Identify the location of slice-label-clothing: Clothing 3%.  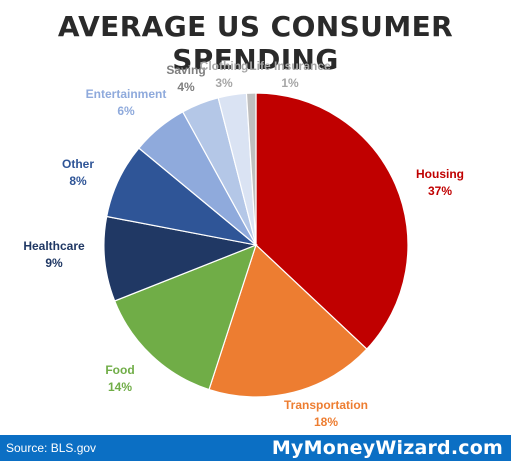
(224, 74).